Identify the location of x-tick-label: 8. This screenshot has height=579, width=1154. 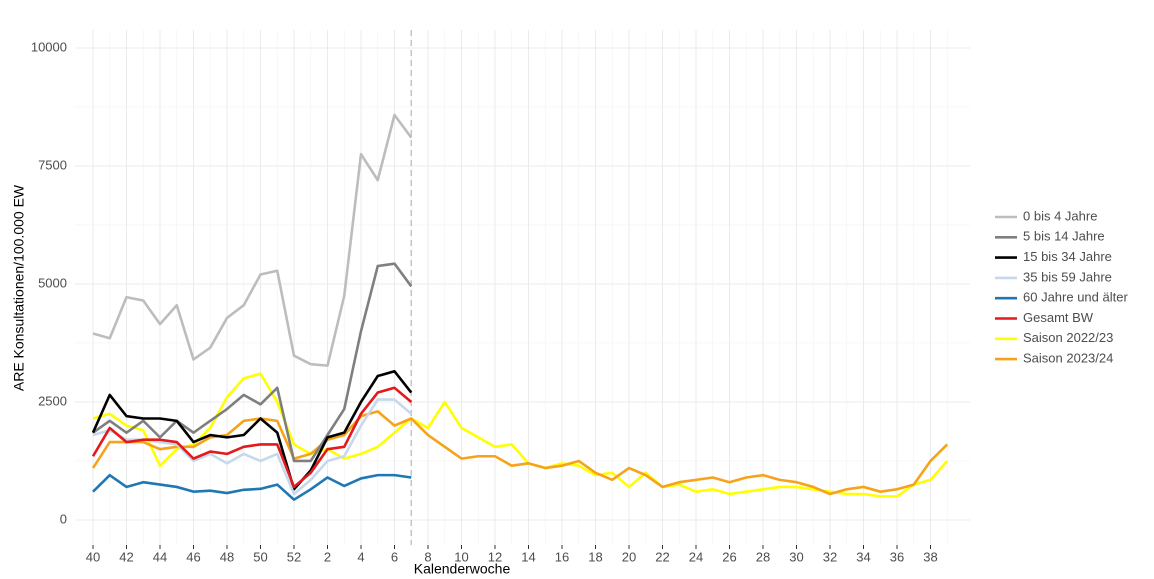
(427, 556).